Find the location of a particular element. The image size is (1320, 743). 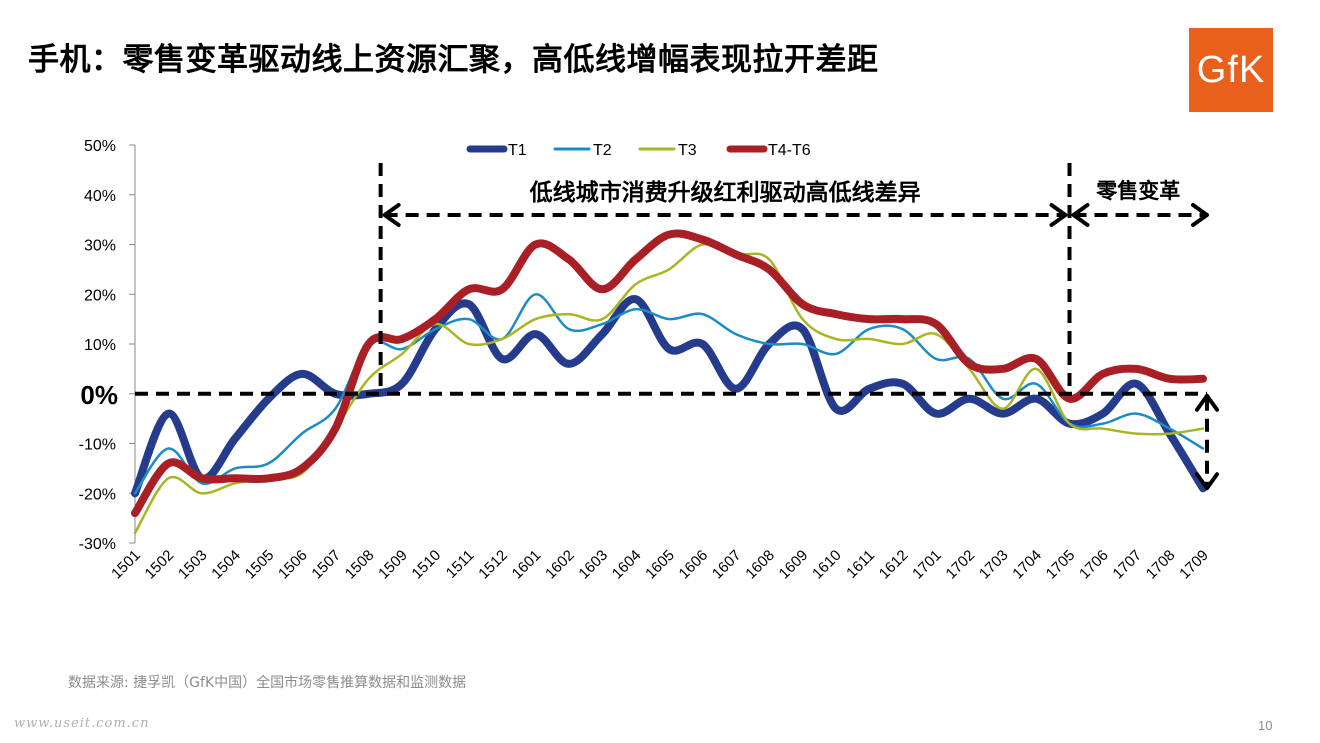

x-tick-label: 1512 is located at coordinates (493, 565).